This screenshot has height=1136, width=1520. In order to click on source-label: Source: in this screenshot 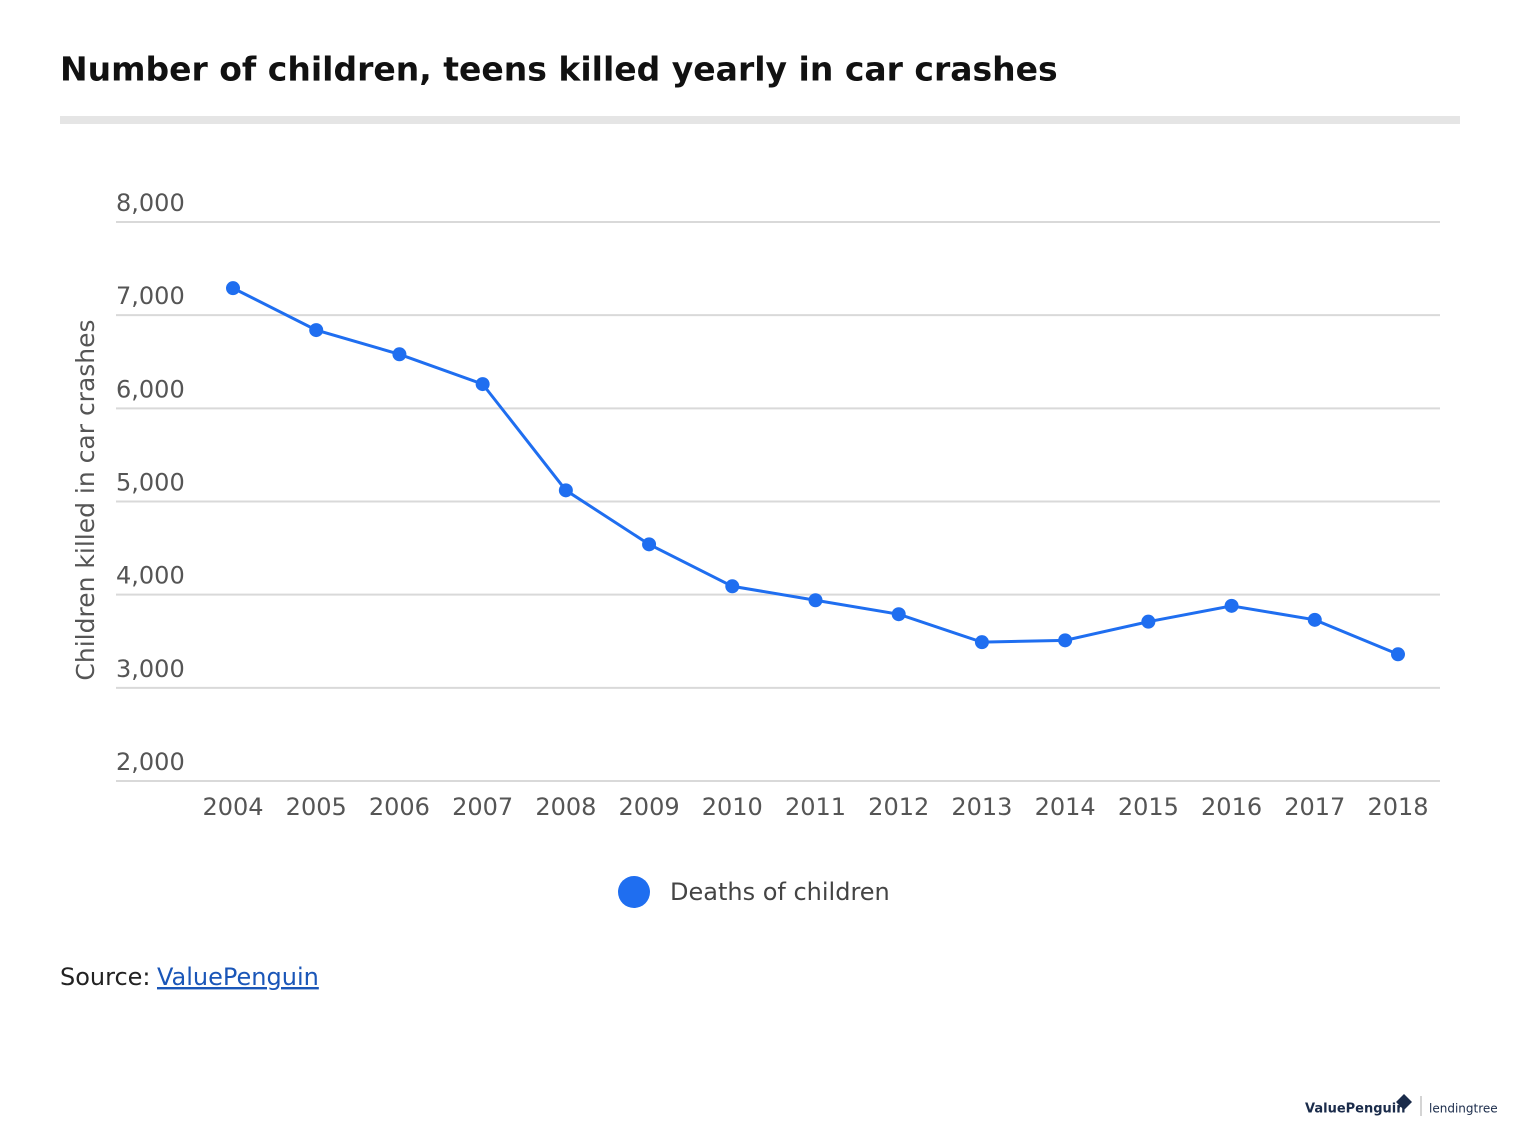, I will do `click(105, 977)`.